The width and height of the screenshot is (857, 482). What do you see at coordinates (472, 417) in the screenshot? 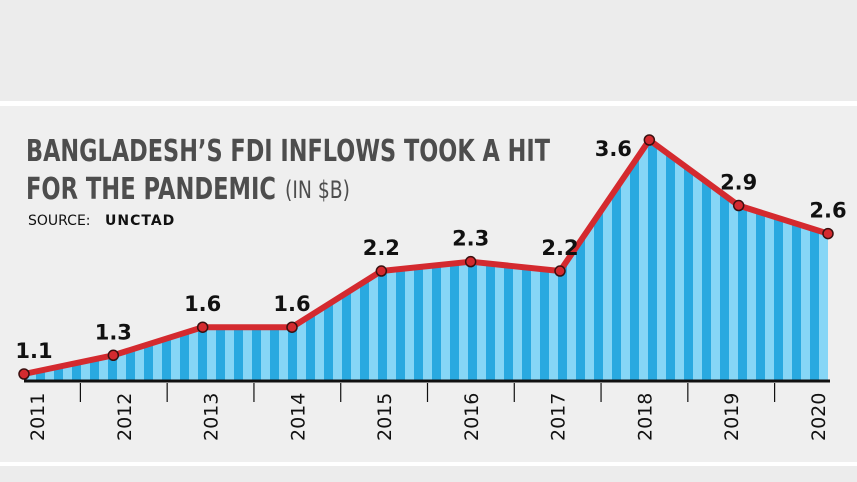
I see `x-tick-label: 2016` at bounding box center [472, 417].